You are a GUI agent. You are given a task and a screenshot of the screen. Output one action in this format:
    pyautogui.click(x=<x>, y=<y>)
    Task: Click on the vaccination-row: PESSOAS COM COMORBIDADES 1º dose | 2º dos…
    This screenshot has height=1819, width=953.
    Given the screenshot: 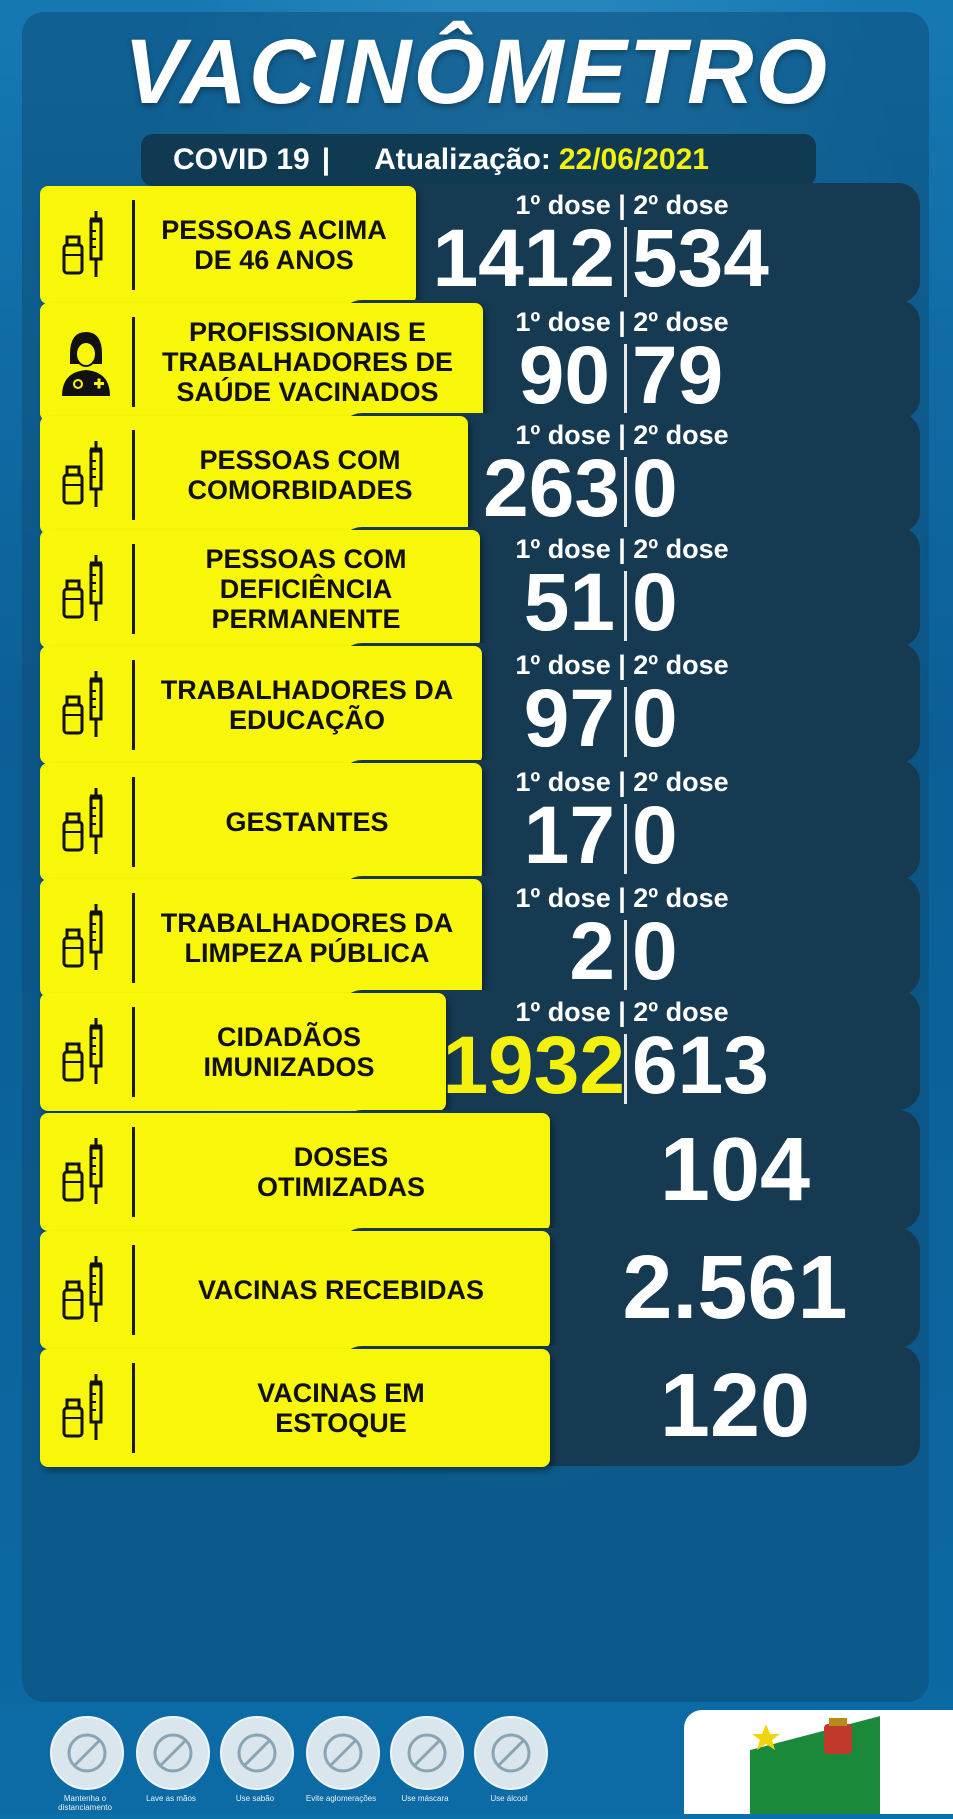 What is the action you would take?
    pyautogui.click(x=480, y=473)
    